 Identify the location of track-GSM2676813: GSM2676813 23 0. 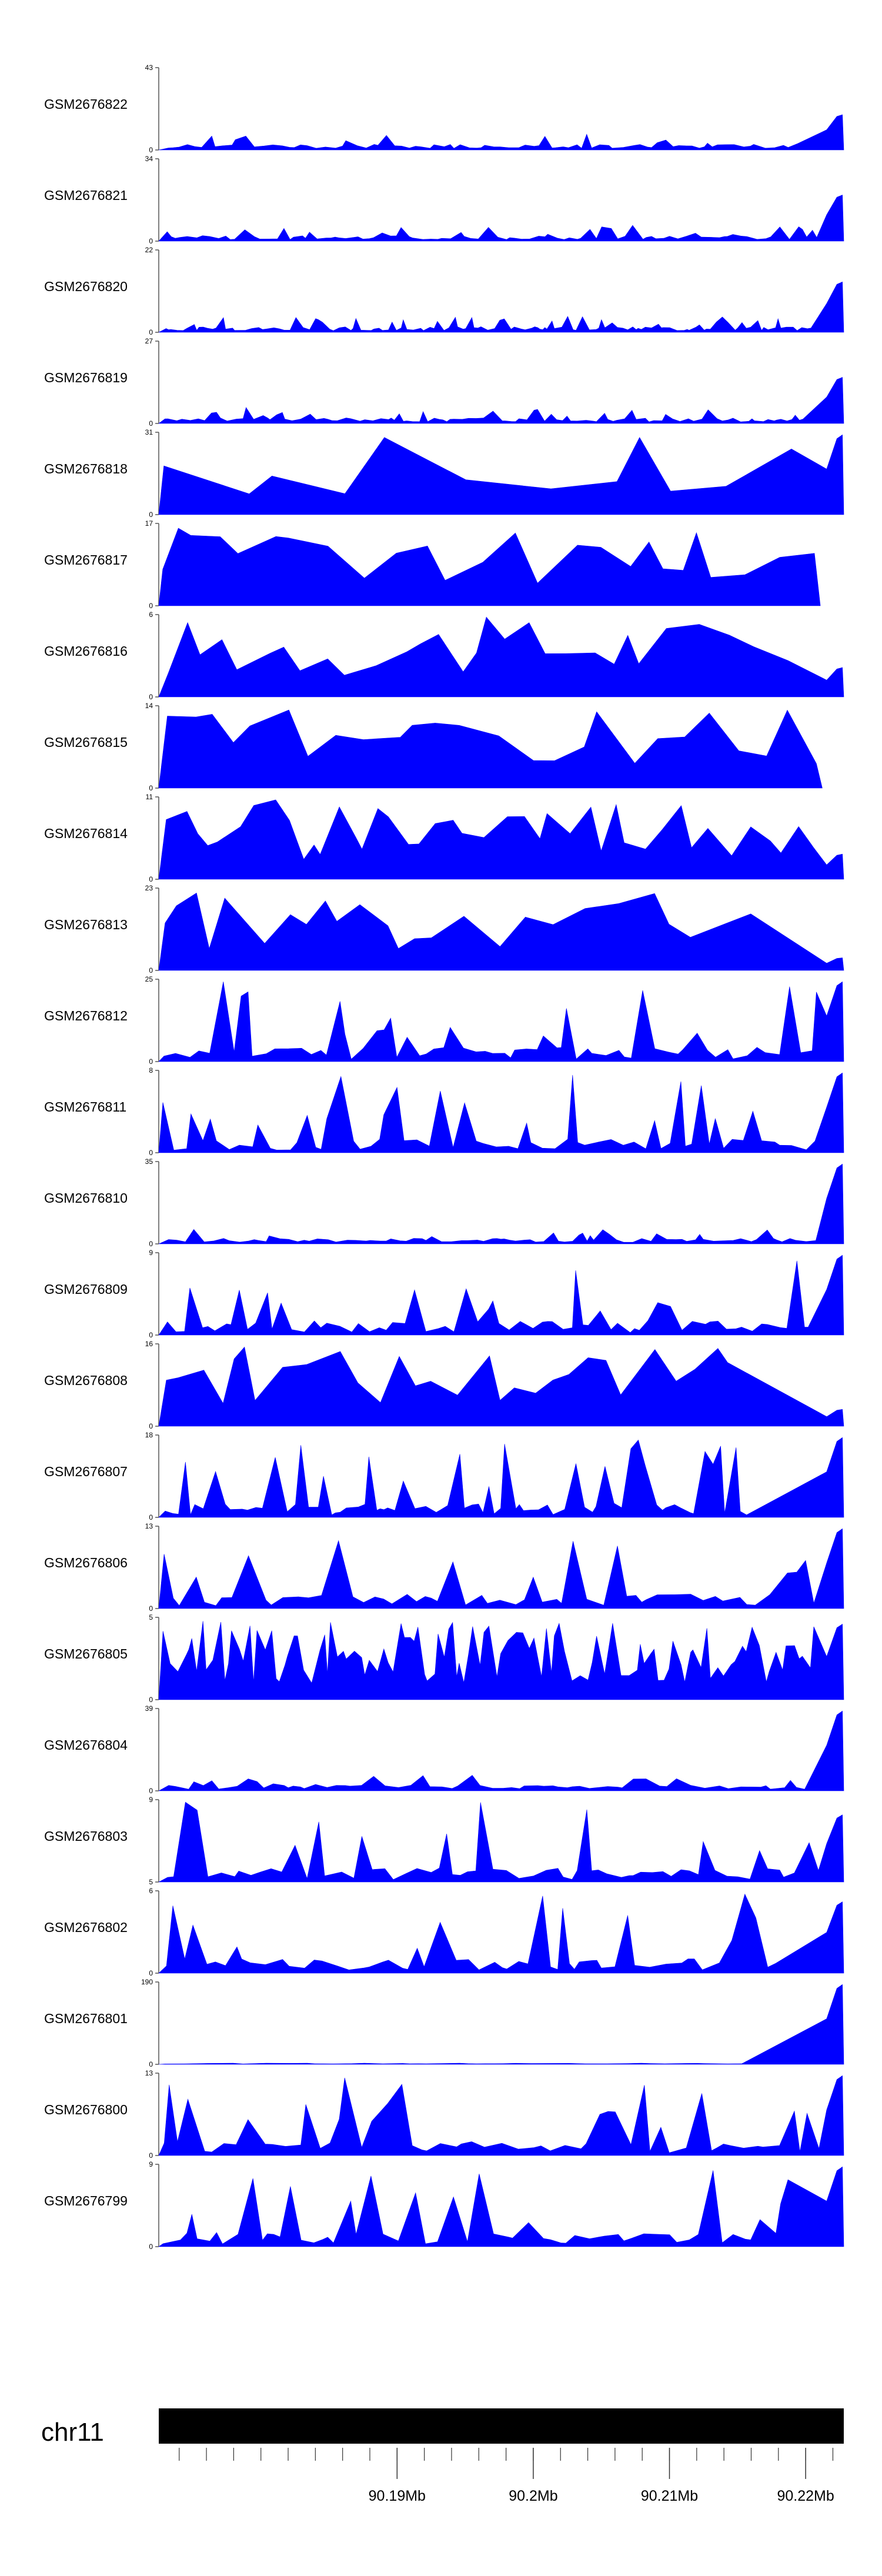
(444, 929).